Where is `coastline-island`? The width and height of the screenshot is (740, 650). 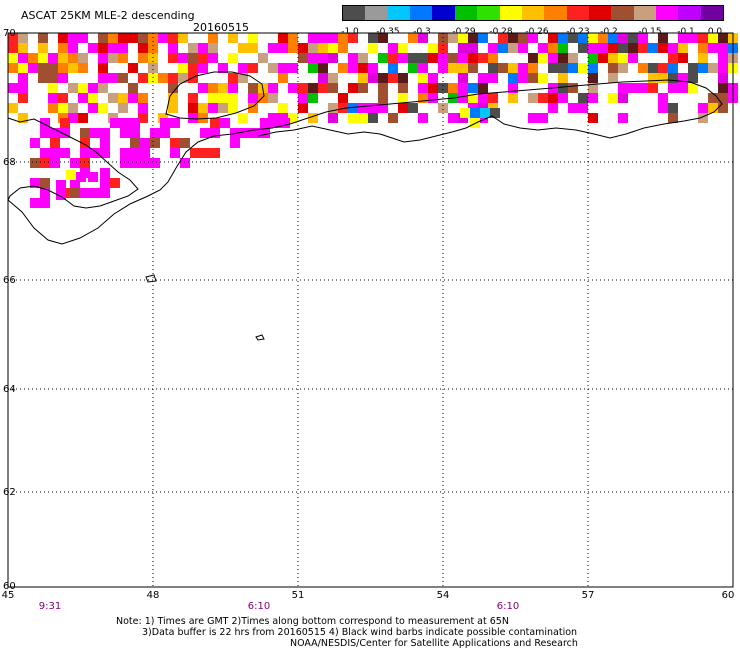
coastline-island is located at coordinates (215, 95).